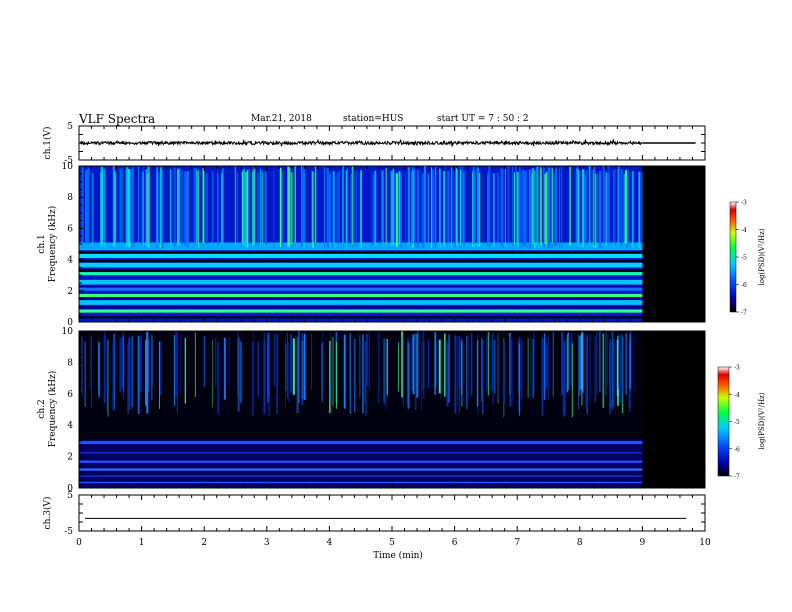 The height and width of the screenshot is (612, 792). What do you see at coordinates (361, 463) in the screenshot?
I see `ch2-low-bg` at bounding box center [361, 463].